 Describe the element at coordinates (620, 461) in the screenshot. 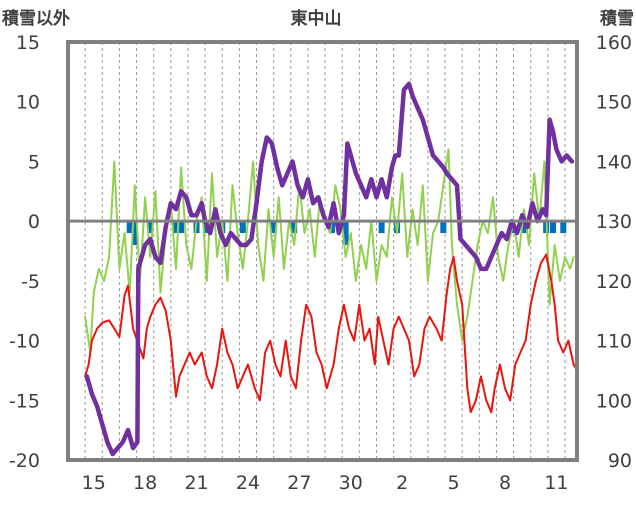

I see `y-right-tick-label: 90` at that location.